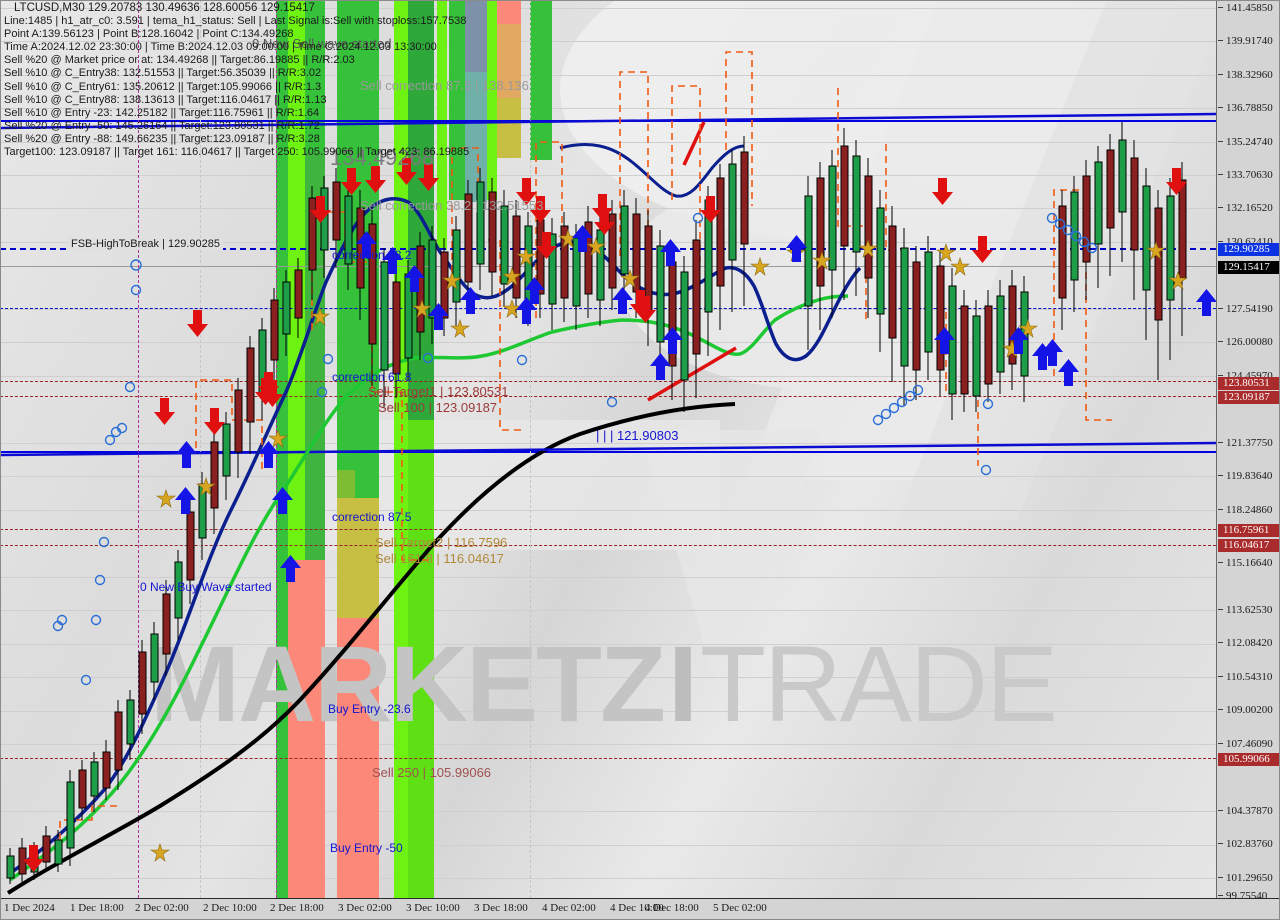 The image size is (1280, 920). What do you see at coordinates (432, 772) in the screenshot?
I see `annotation-sell-250: Sell 250 | 105.99066` at bounding box center [432, 772].